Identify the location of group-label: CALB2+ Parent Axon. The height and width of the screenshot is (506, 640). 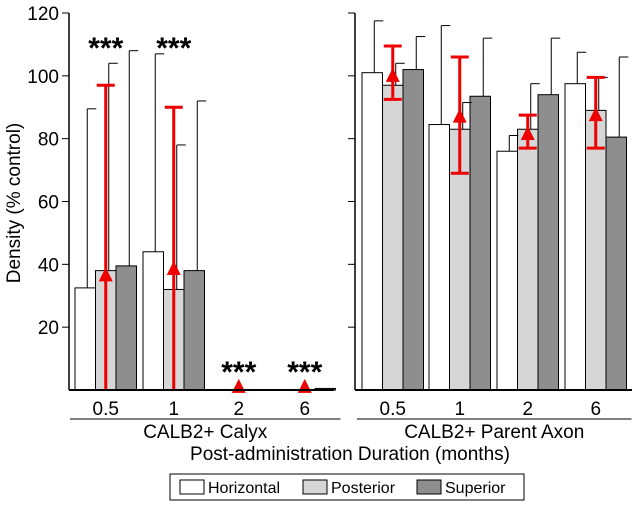
(494, 432).